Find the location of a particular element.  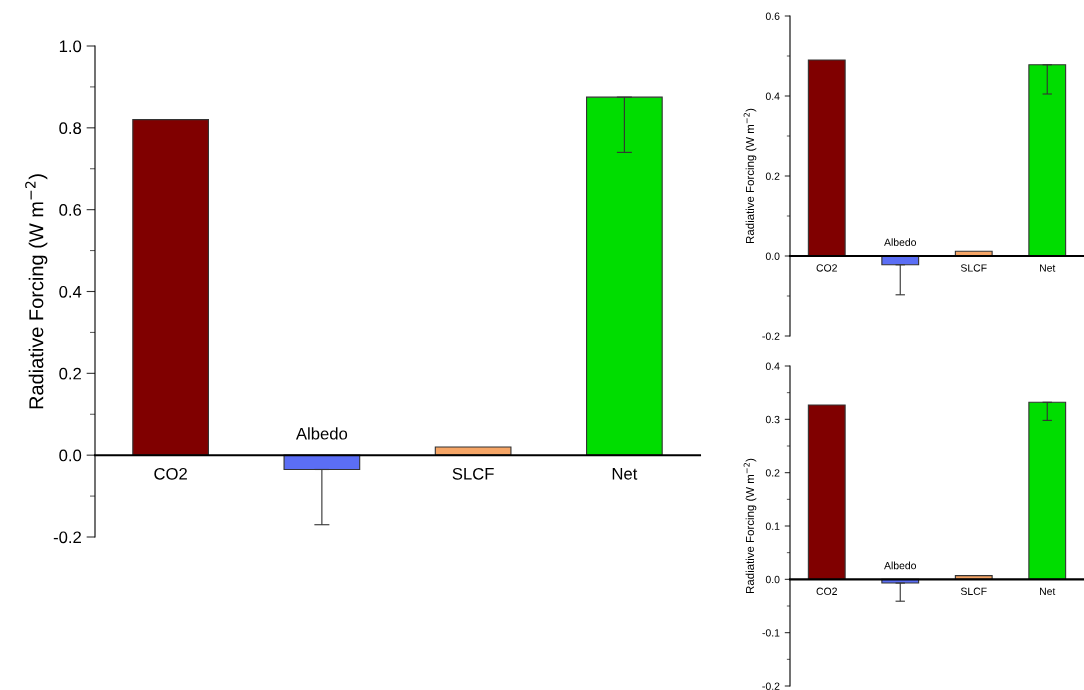

y-tick-label: 1.0 is located at coordinates (70, 46).